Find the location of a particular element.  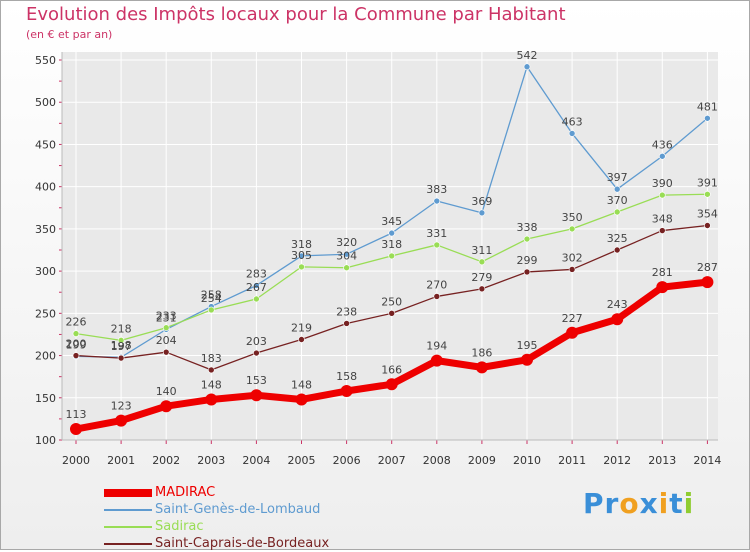

chart-subtitle: (en € et par an) is located at coordinates (69, 34).